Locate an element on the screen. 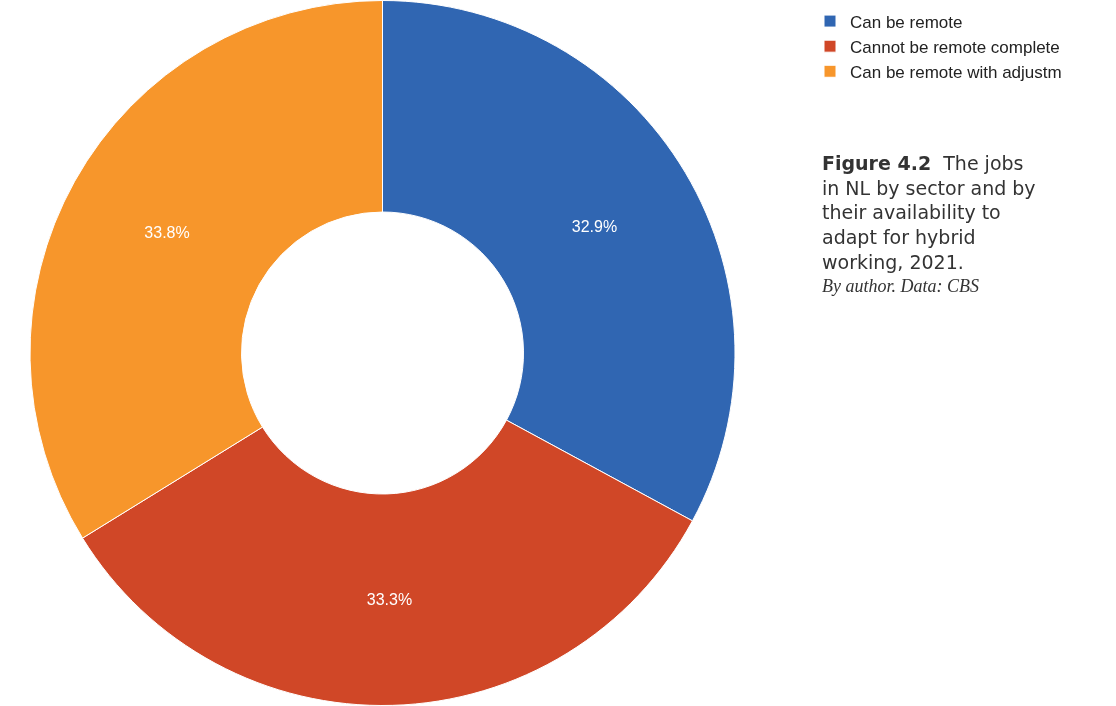  text: By author. Data: CBS is located at coordinates (900, 286).